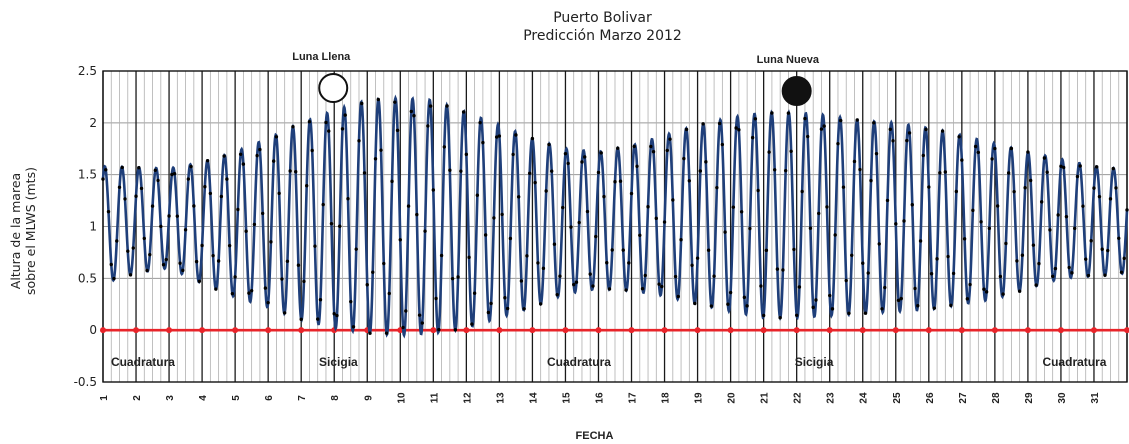 The height and width of the screenshot is (444, 1129). I want to click on y-axis-label: Altura de la marea sobre el MLWS (mts), so click(23, 231).